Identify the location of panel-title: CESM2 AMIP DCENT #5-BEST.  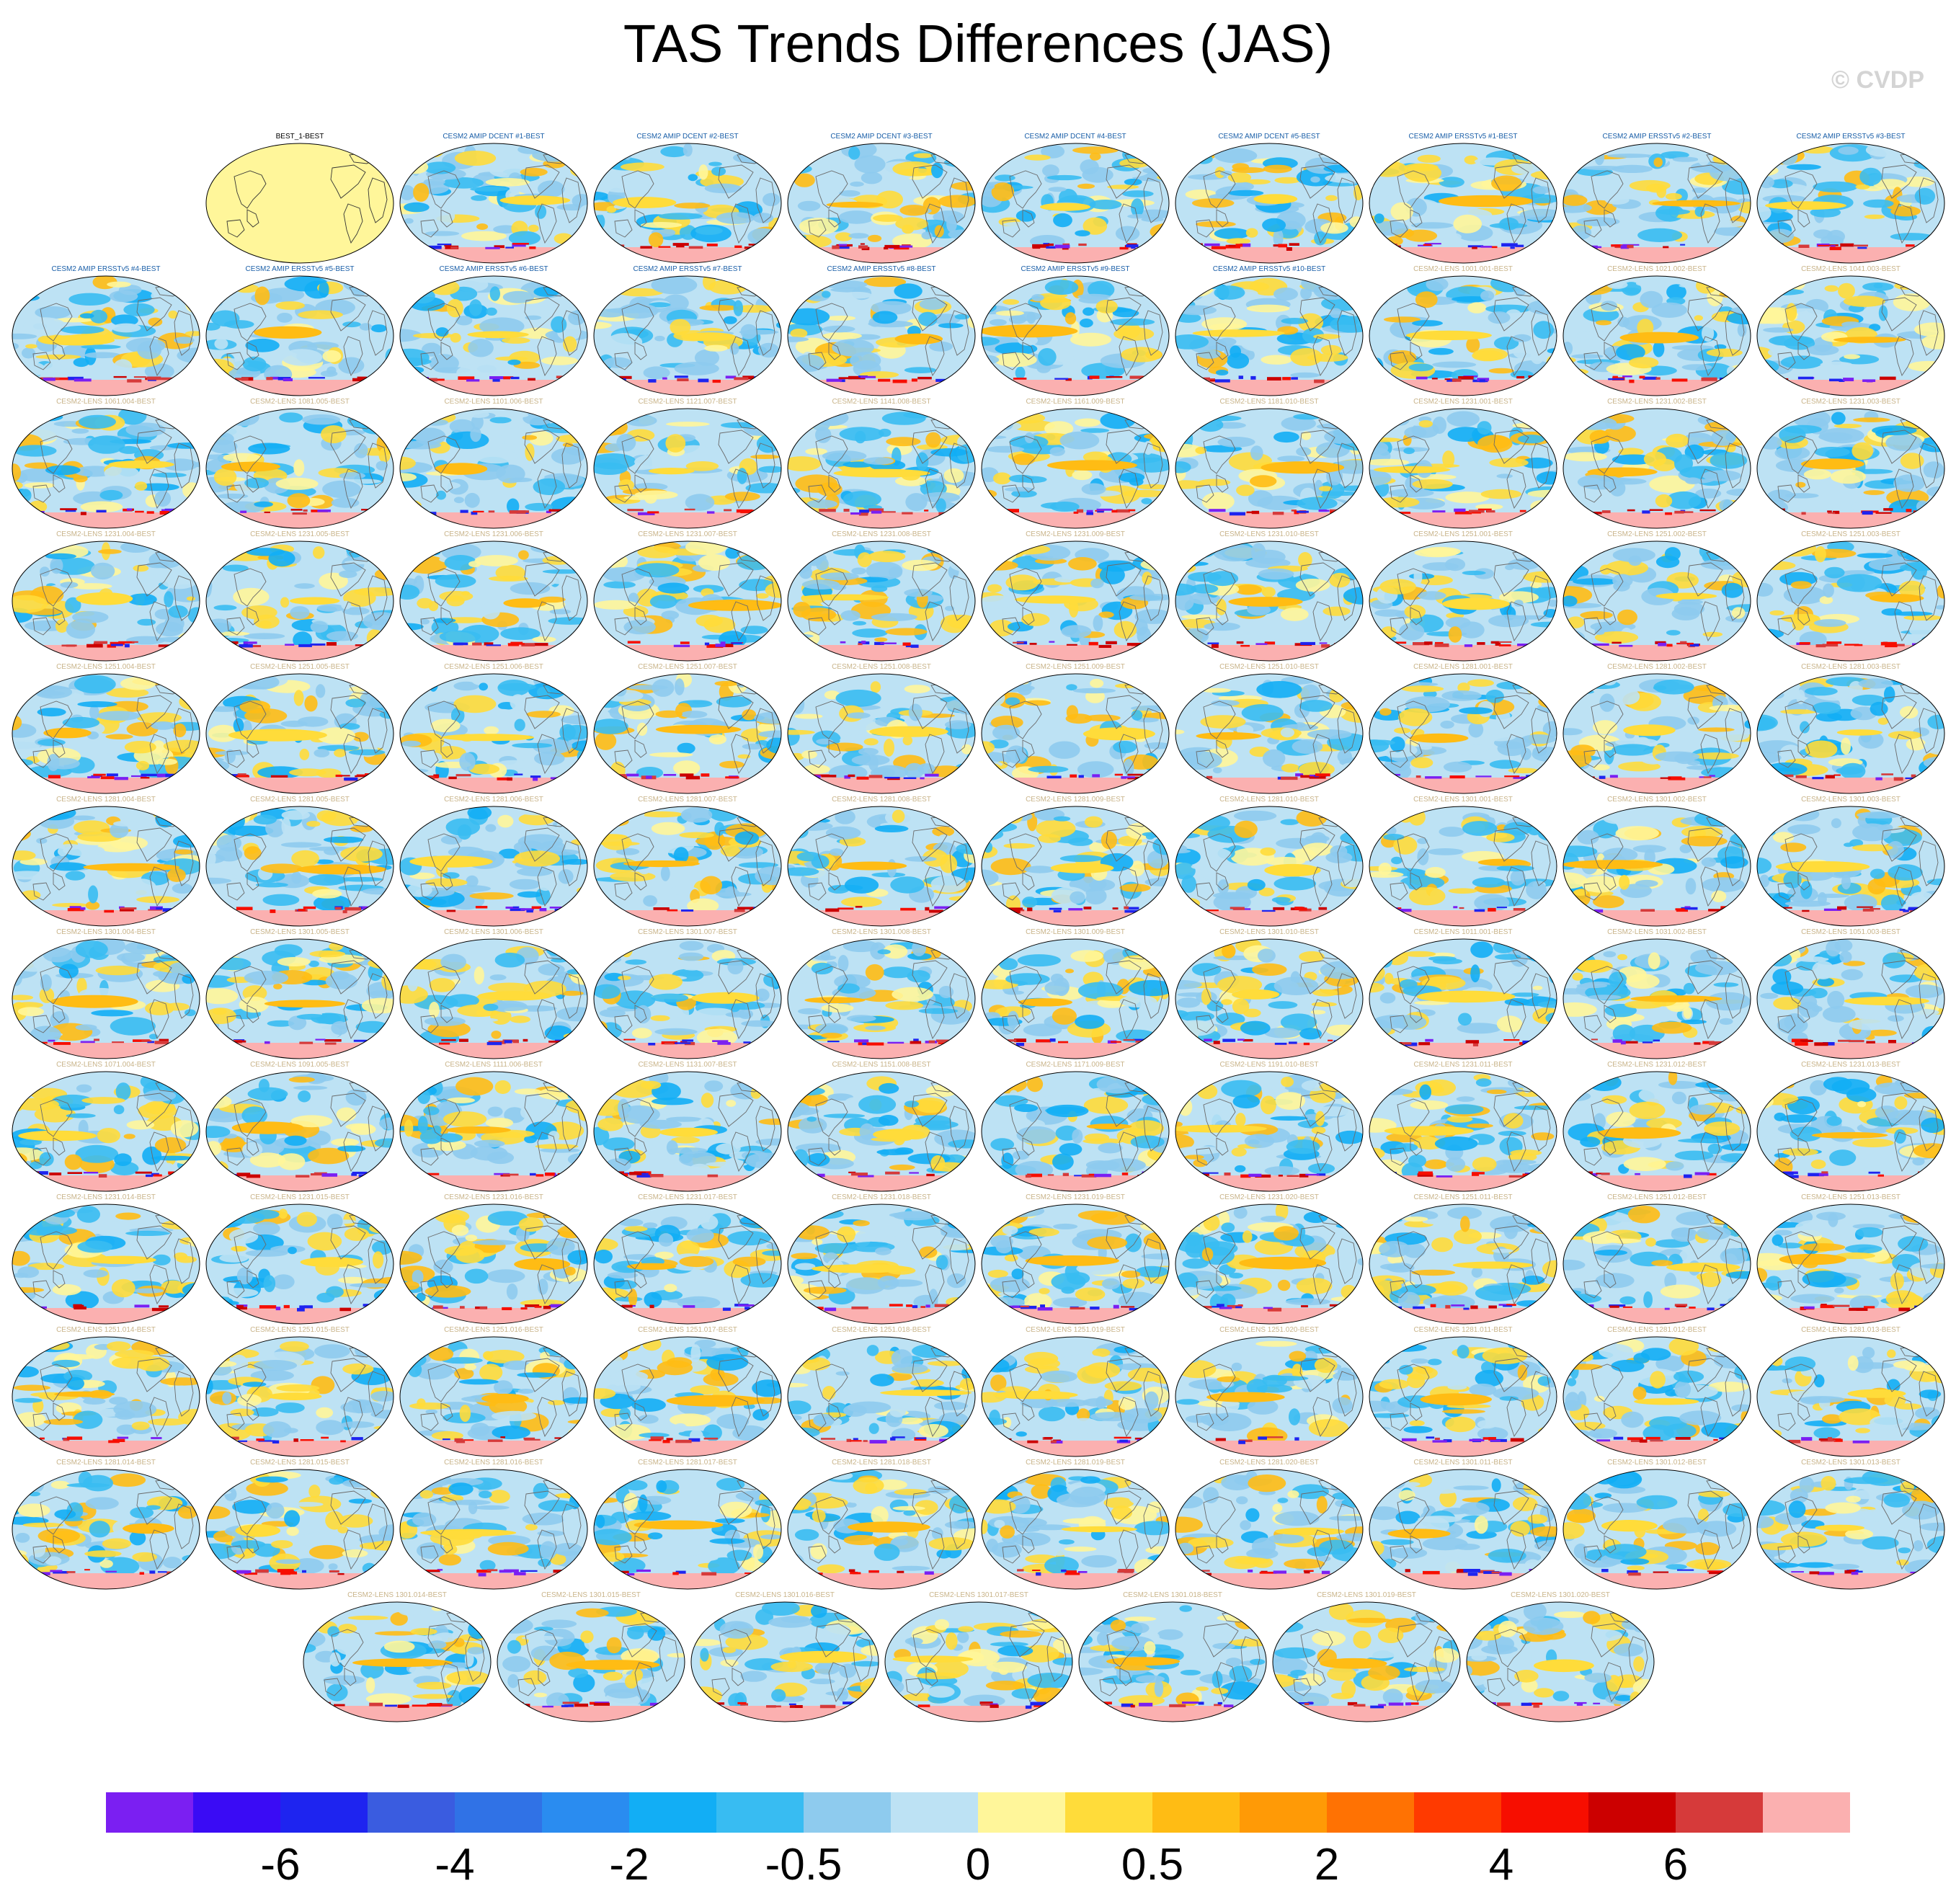
(1269, 137).